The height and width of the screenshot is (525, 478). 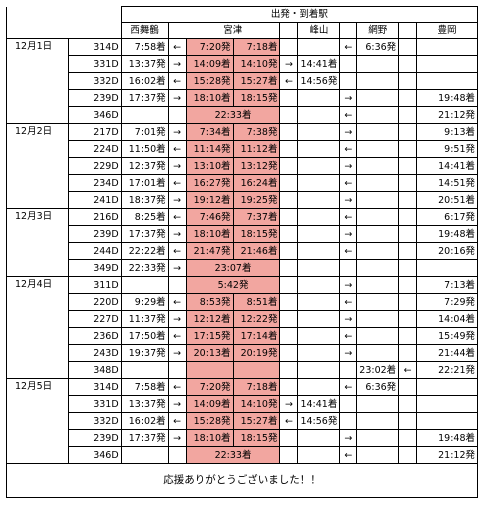 I want to click on train-number: 311D, so click(x=94, y=285).